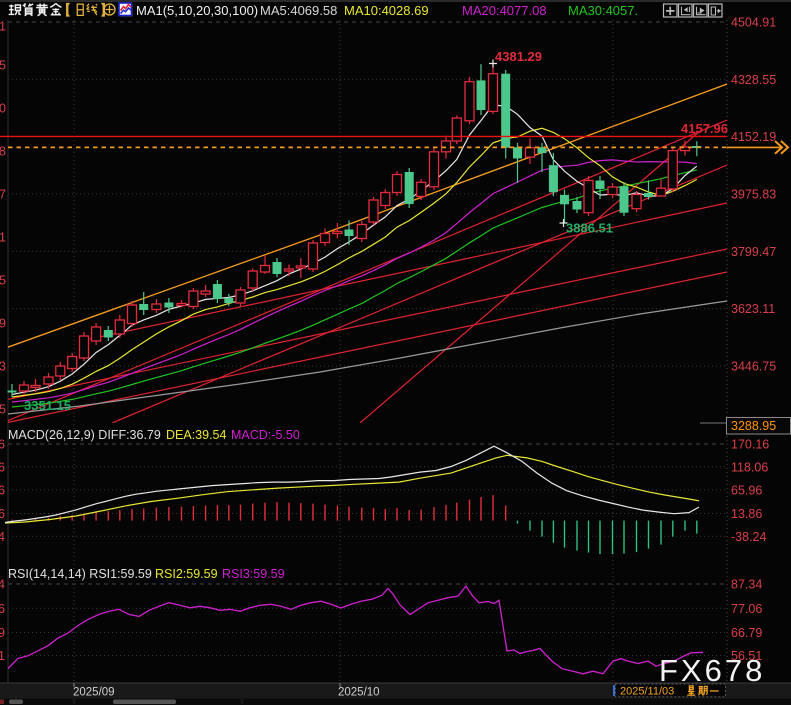  I want to click on svg-text: MA20:4077.08, so click(504, 10).